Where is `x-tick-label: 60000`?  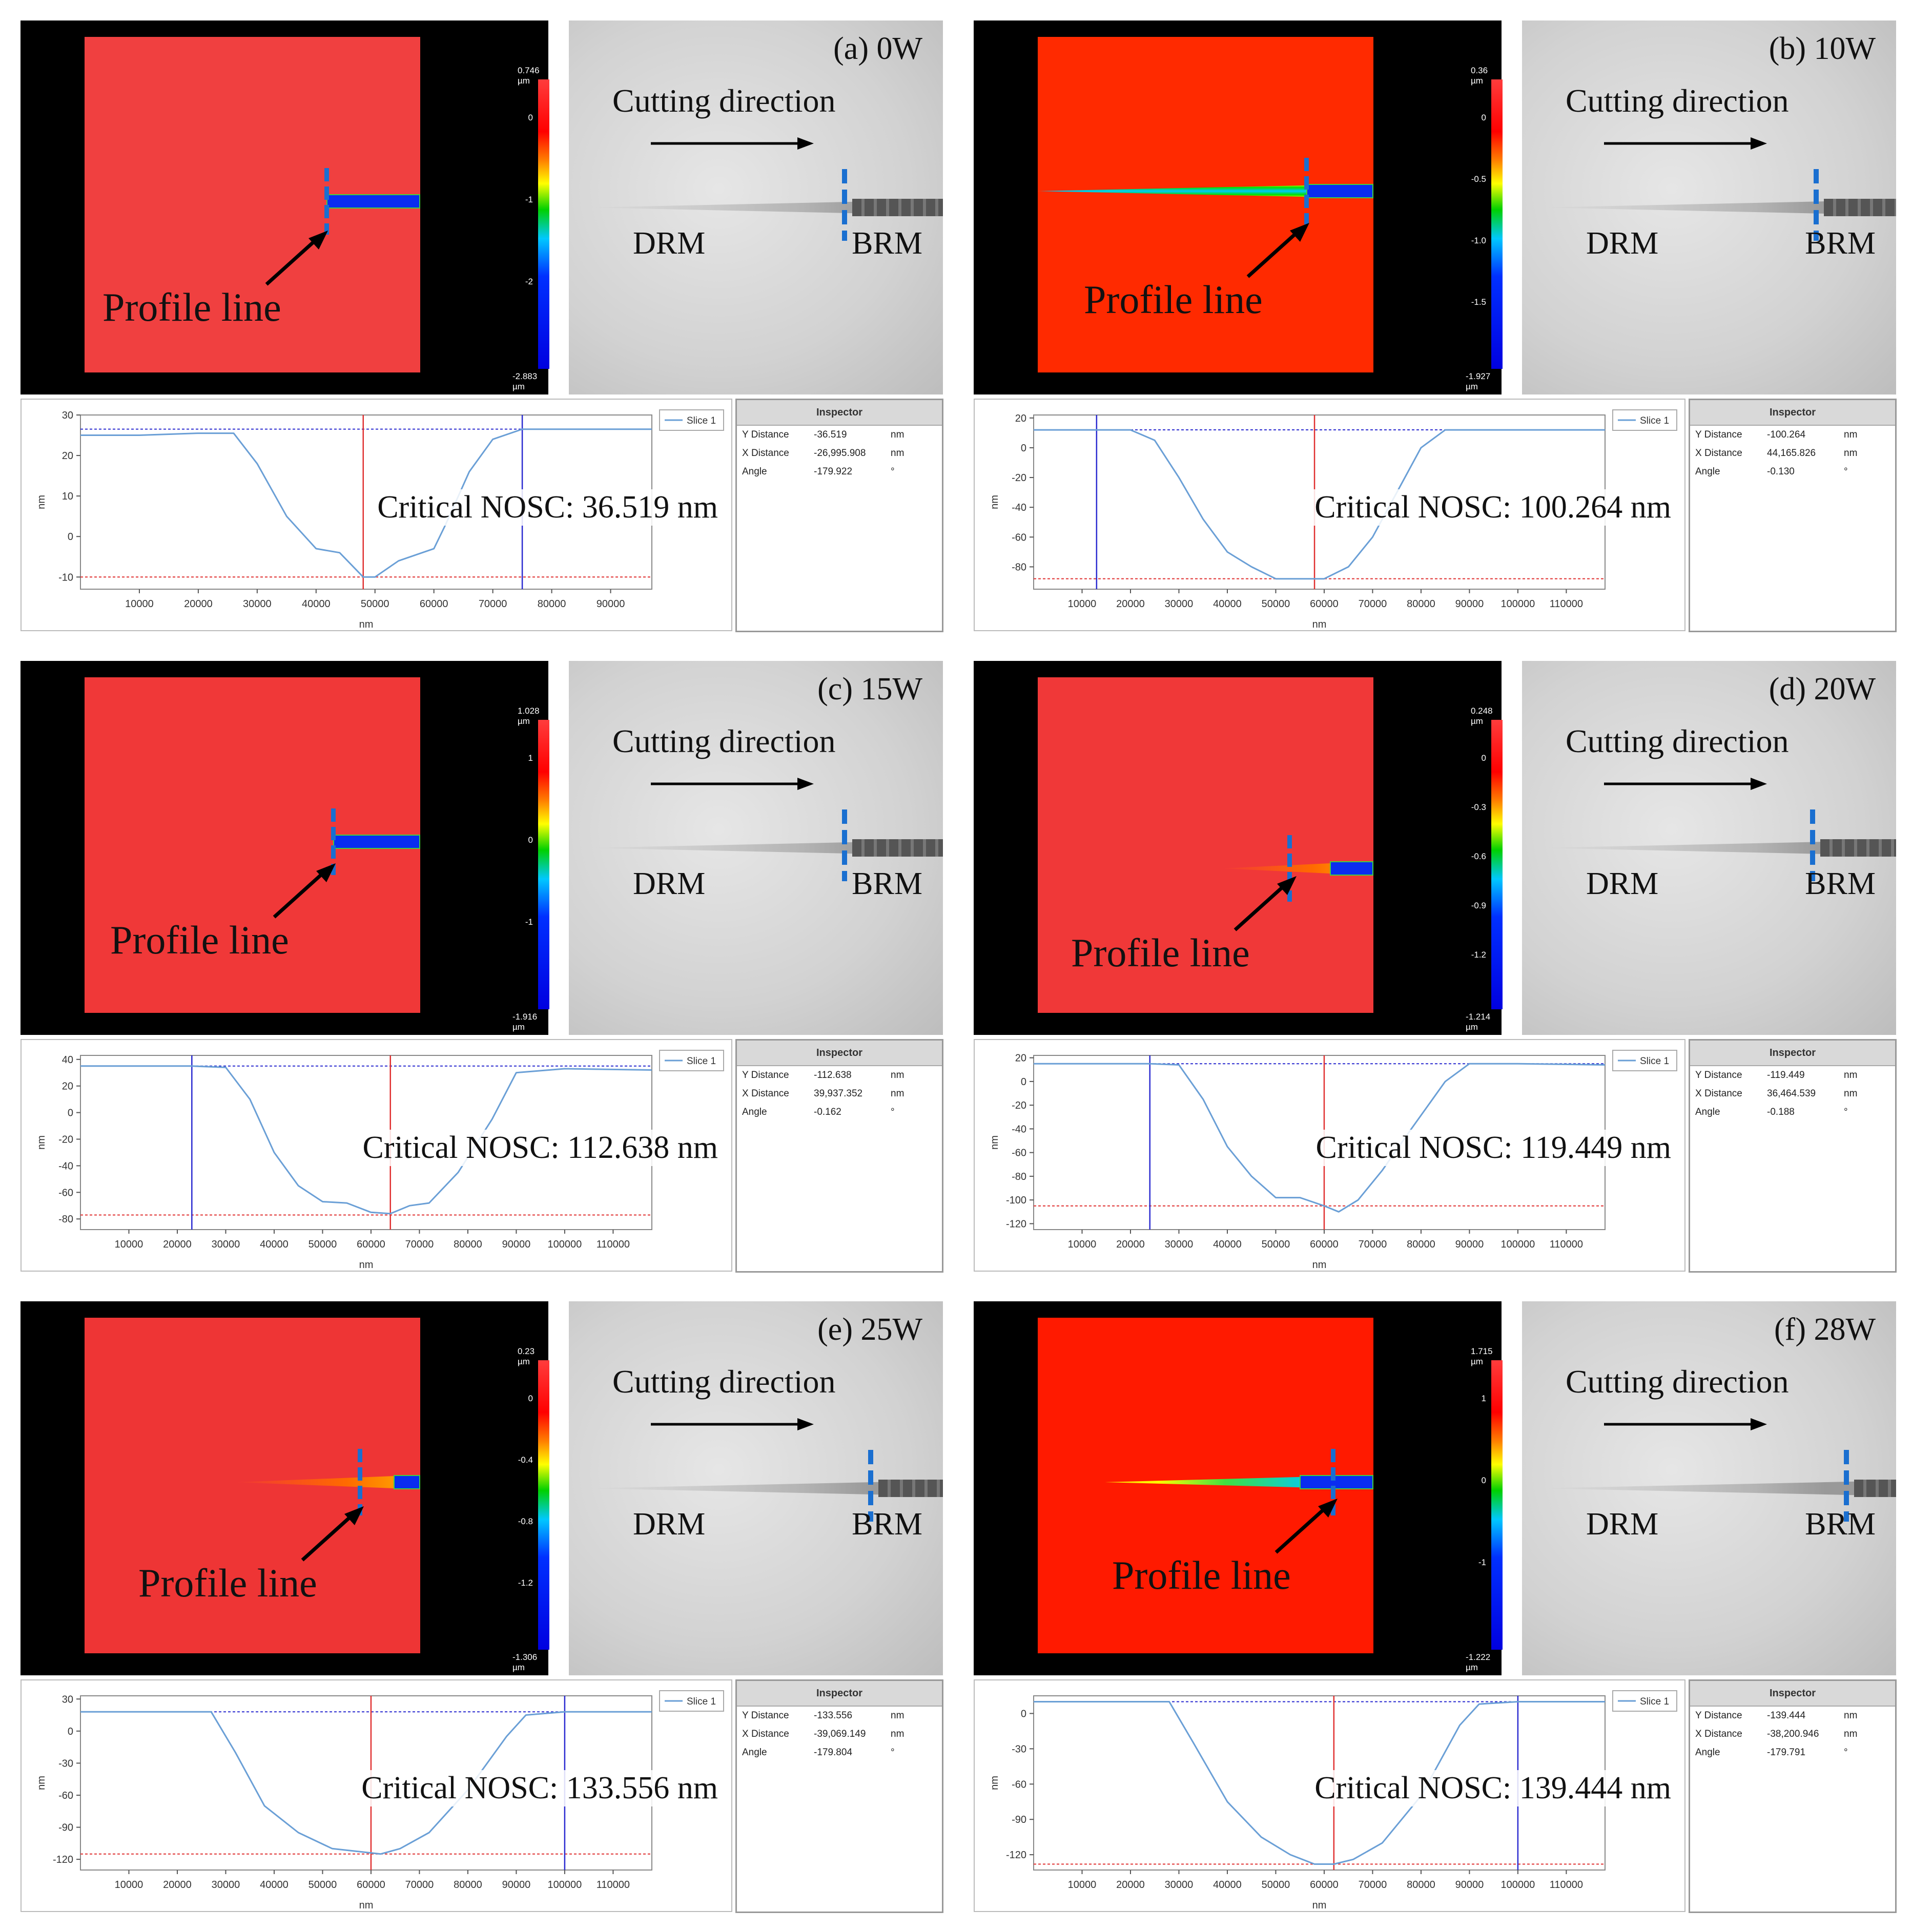
x-tick-label: 60000 is located at coordinates (371, 1244).